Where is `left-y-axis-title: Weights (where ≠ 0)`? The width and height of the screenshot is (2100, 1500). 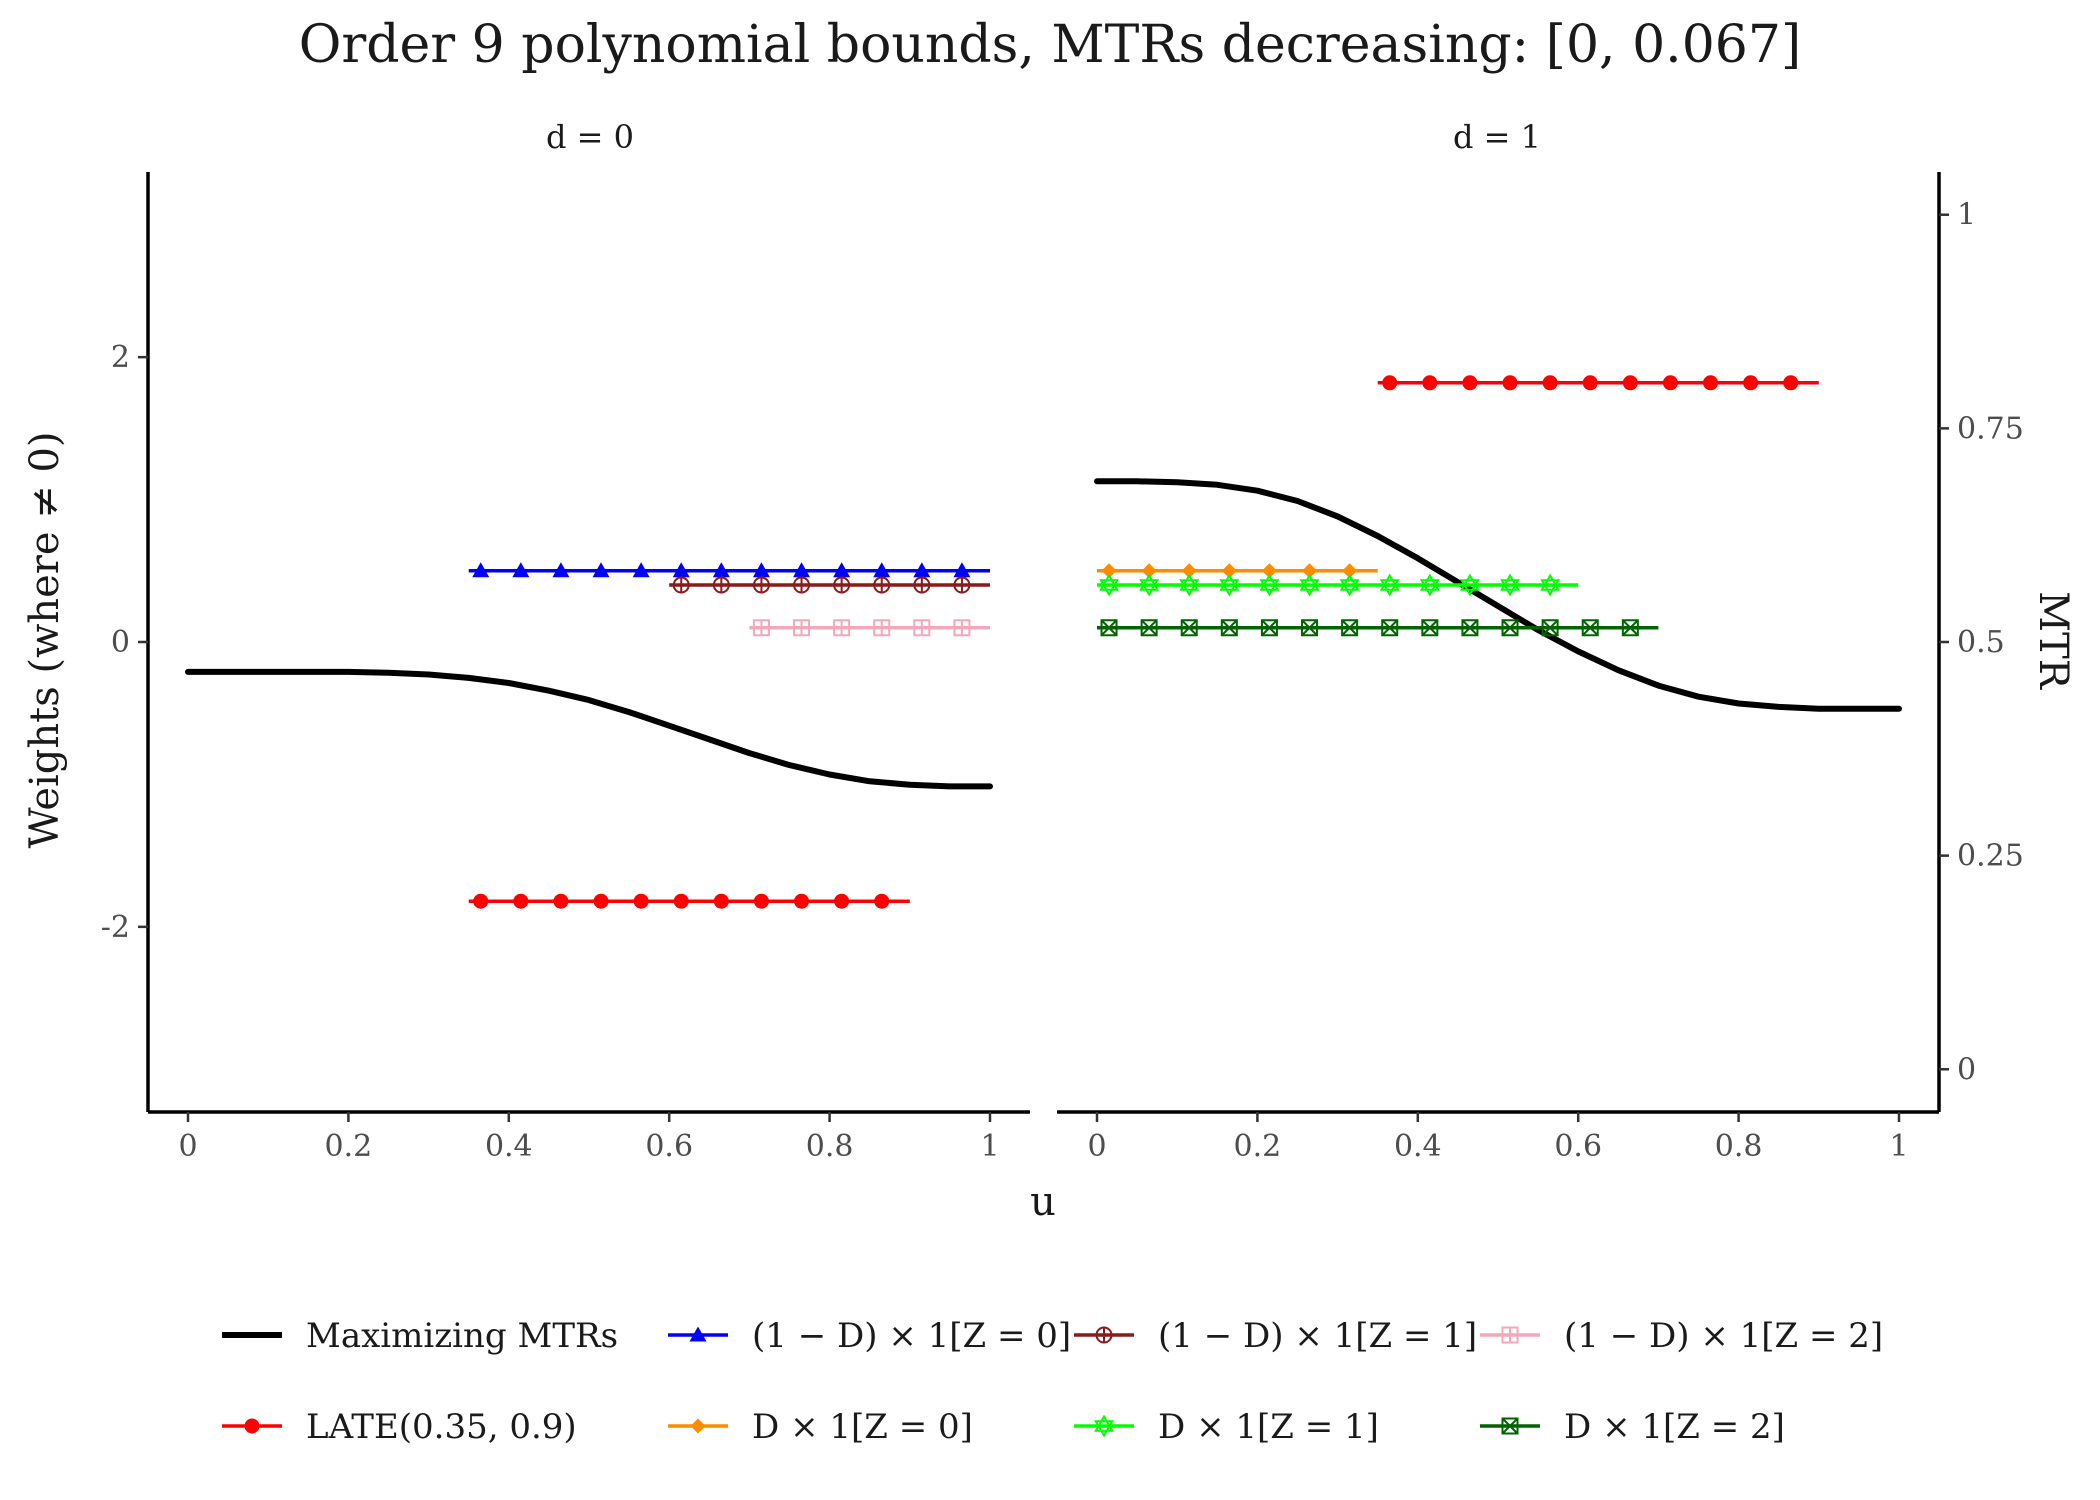
left-y-axis-title: Weights (where ≠ 0) is located at coordinates (45, 639).